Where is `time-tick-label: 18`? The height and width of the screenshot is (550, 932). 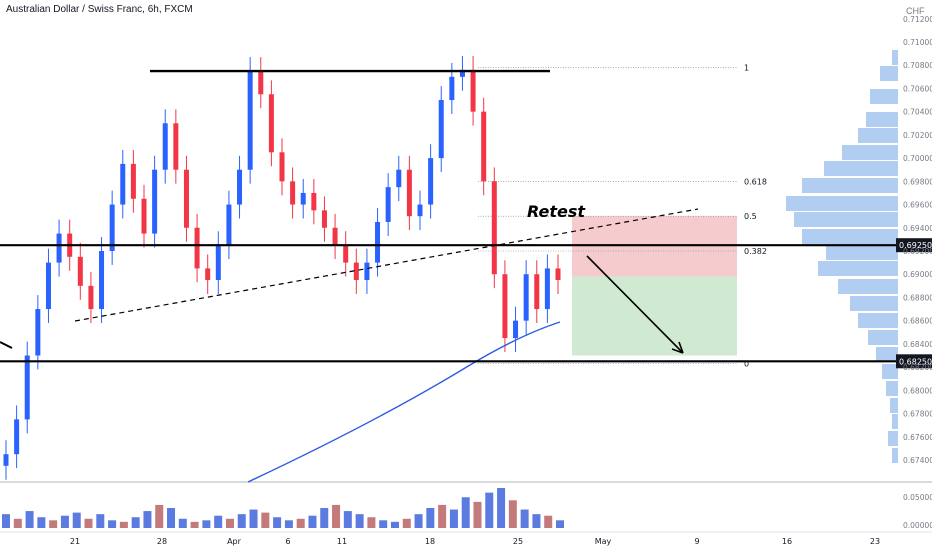
time-tick-label: 18 is located at coordinates (430, 541).